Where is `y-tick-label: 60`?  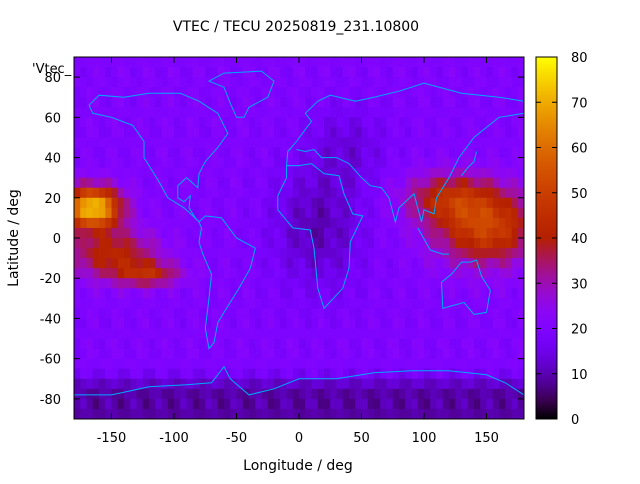 y-tick-label: 60 is located at coordinates (52, 118).